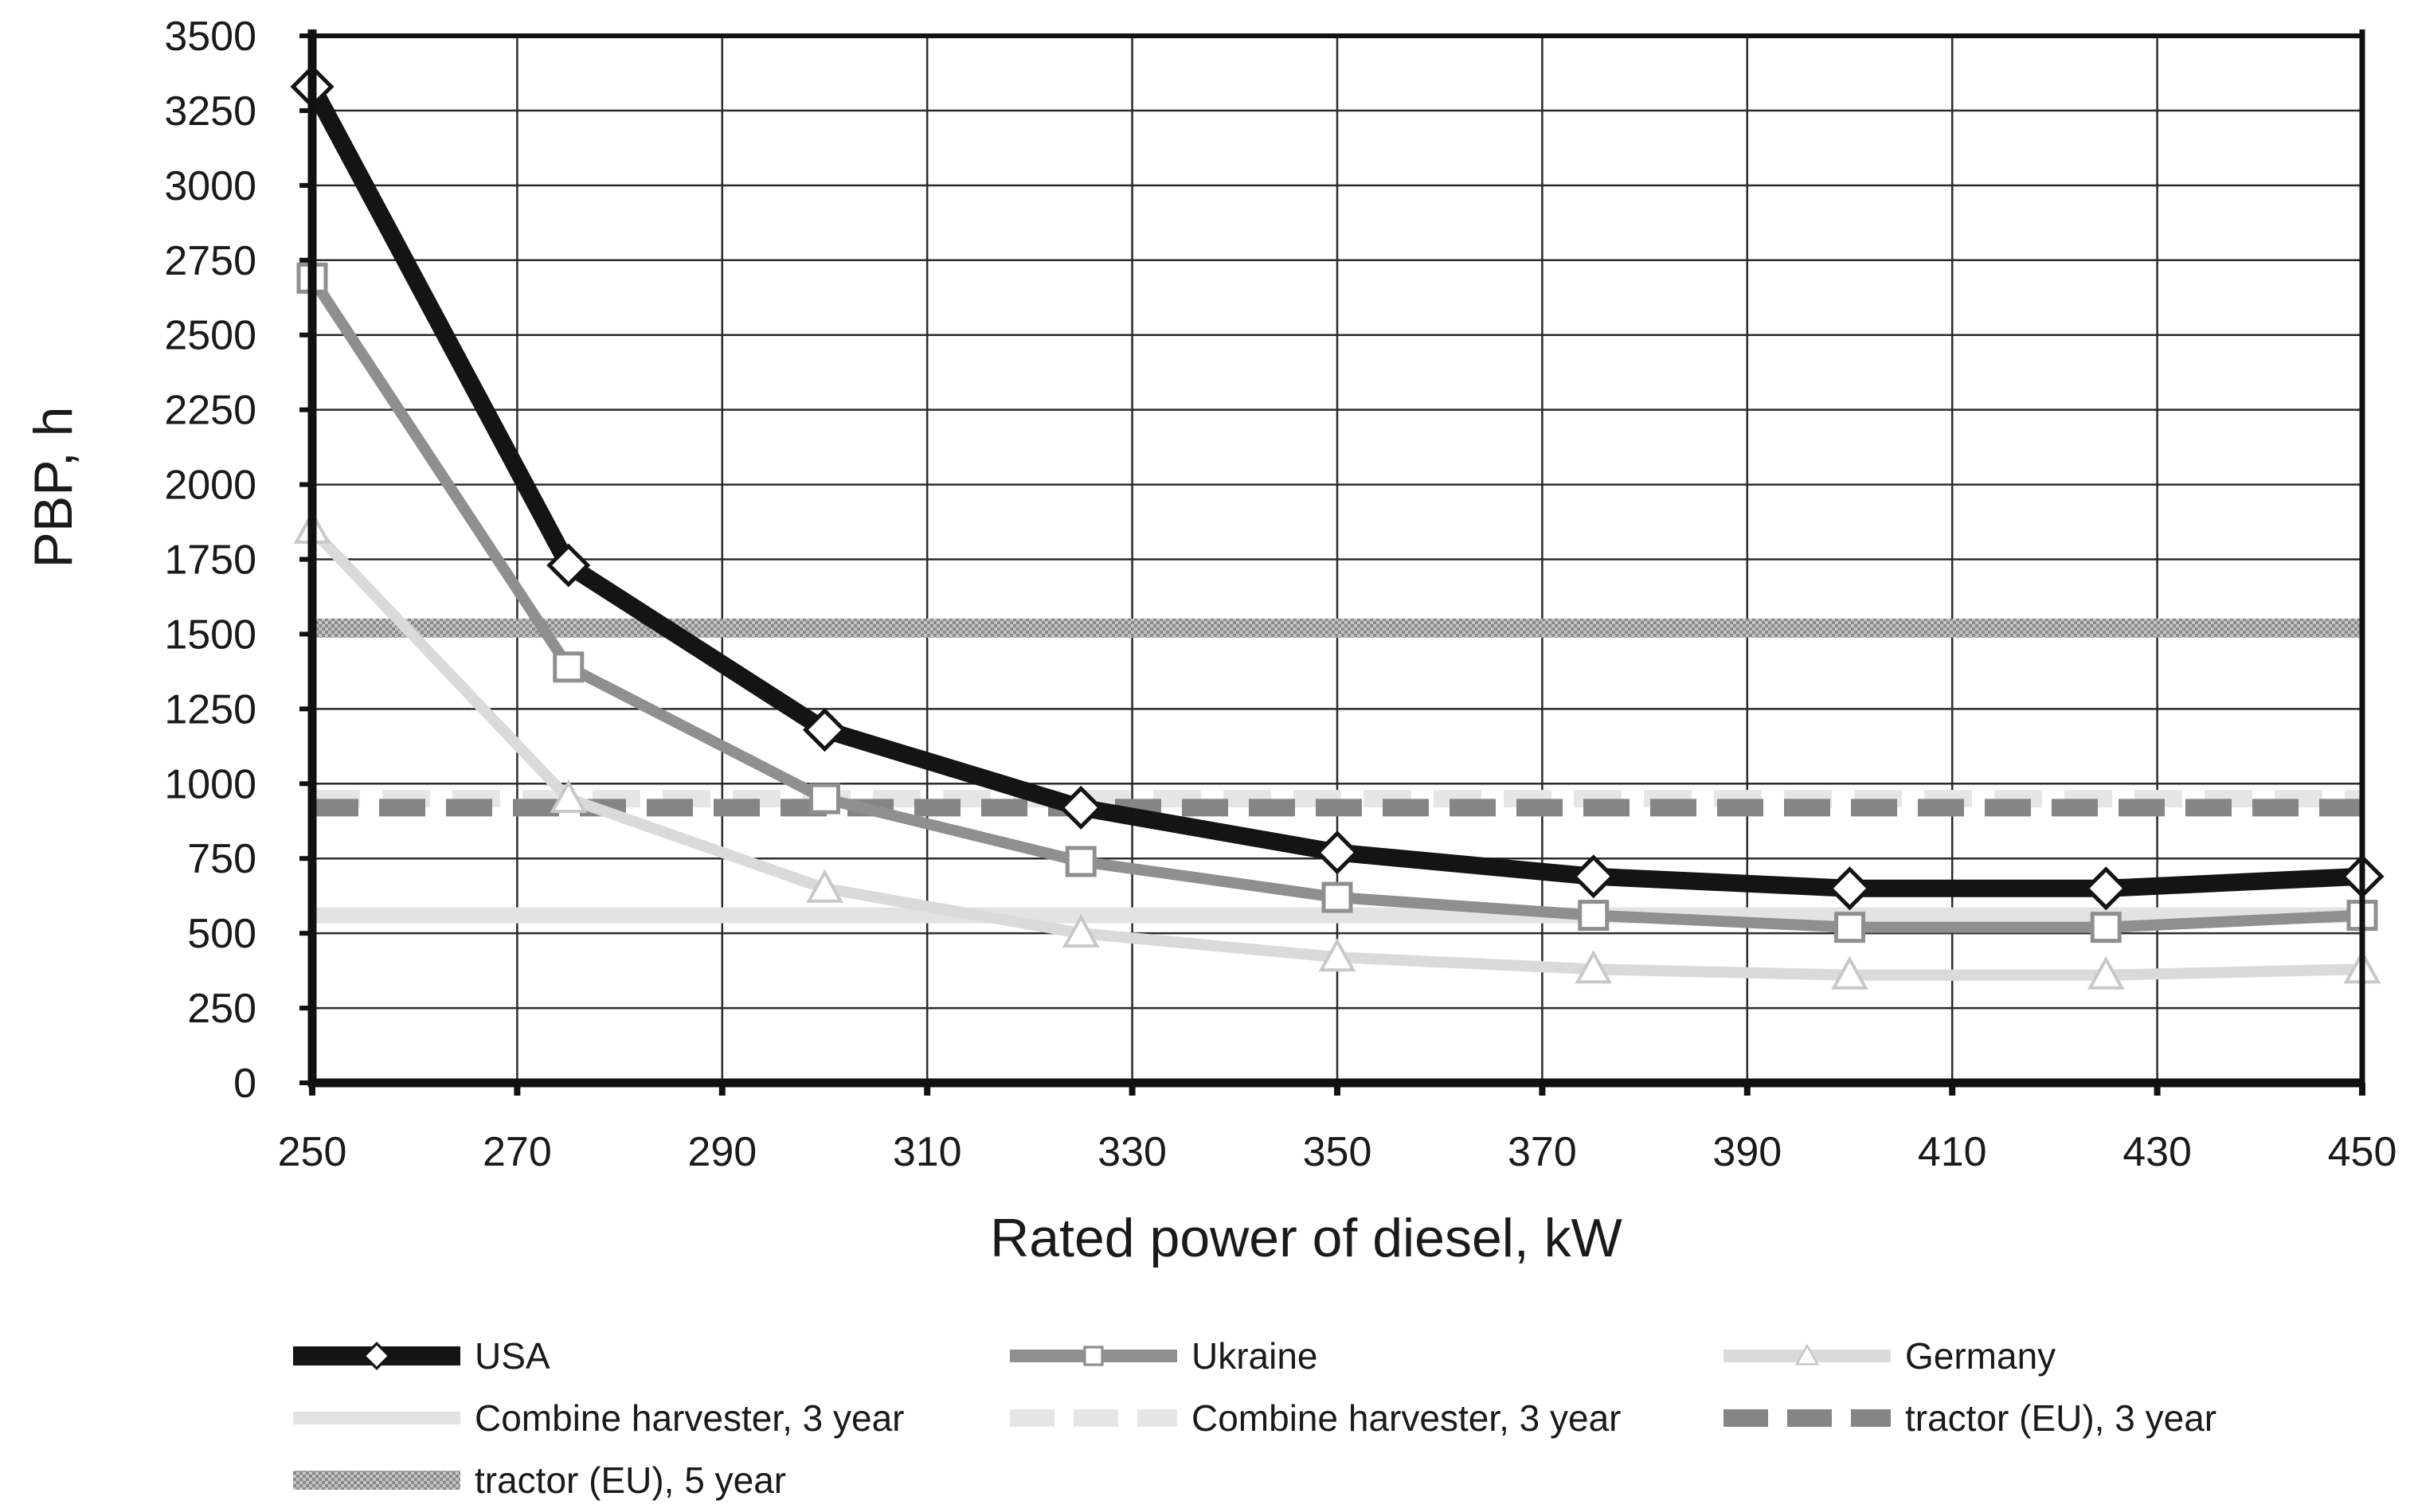 This screenshot has width=2414, height=1512. What do you see at coordinates (244, 1084) in the screenshot?
I see `y-tick-label: 0` at bounding box center [244, 1084].